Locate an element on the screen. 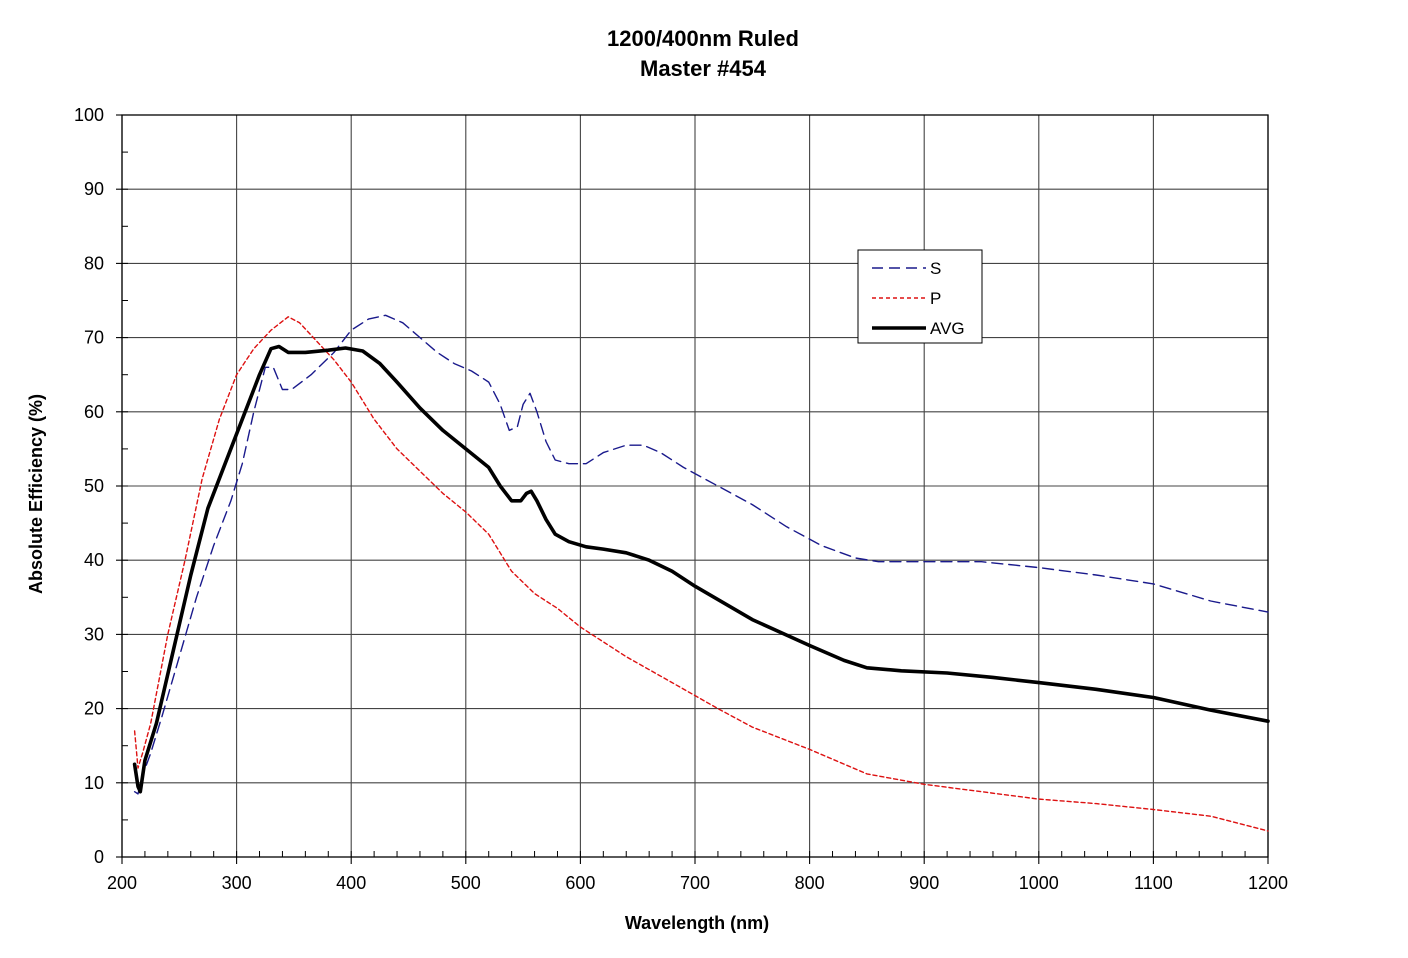 The height and width of the screenshot is (958, 1408). x-tick-labels: 200 300 400 500 600 700 800 900 1000 1100 1200 is located at coordinates (697, 883).